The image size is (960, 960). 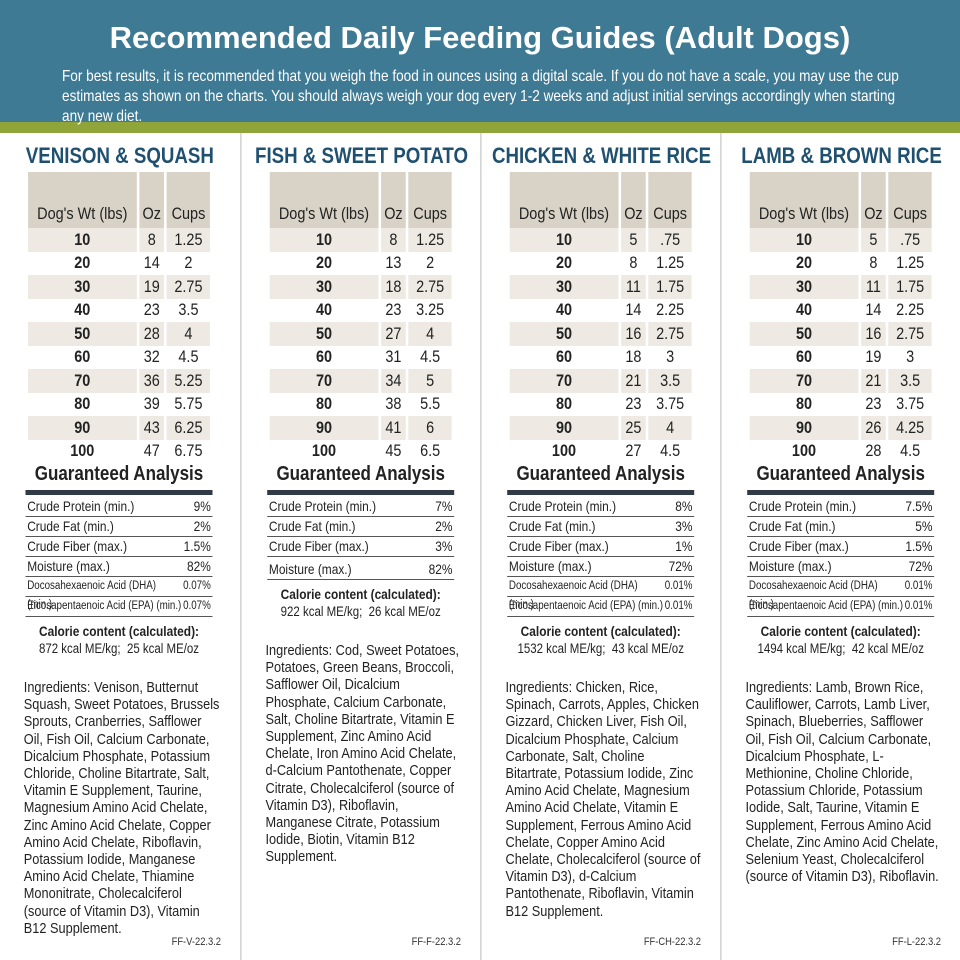 I want to click on analysis-row: Crude Protein (min.) 9%, so click(x=119, y=507).